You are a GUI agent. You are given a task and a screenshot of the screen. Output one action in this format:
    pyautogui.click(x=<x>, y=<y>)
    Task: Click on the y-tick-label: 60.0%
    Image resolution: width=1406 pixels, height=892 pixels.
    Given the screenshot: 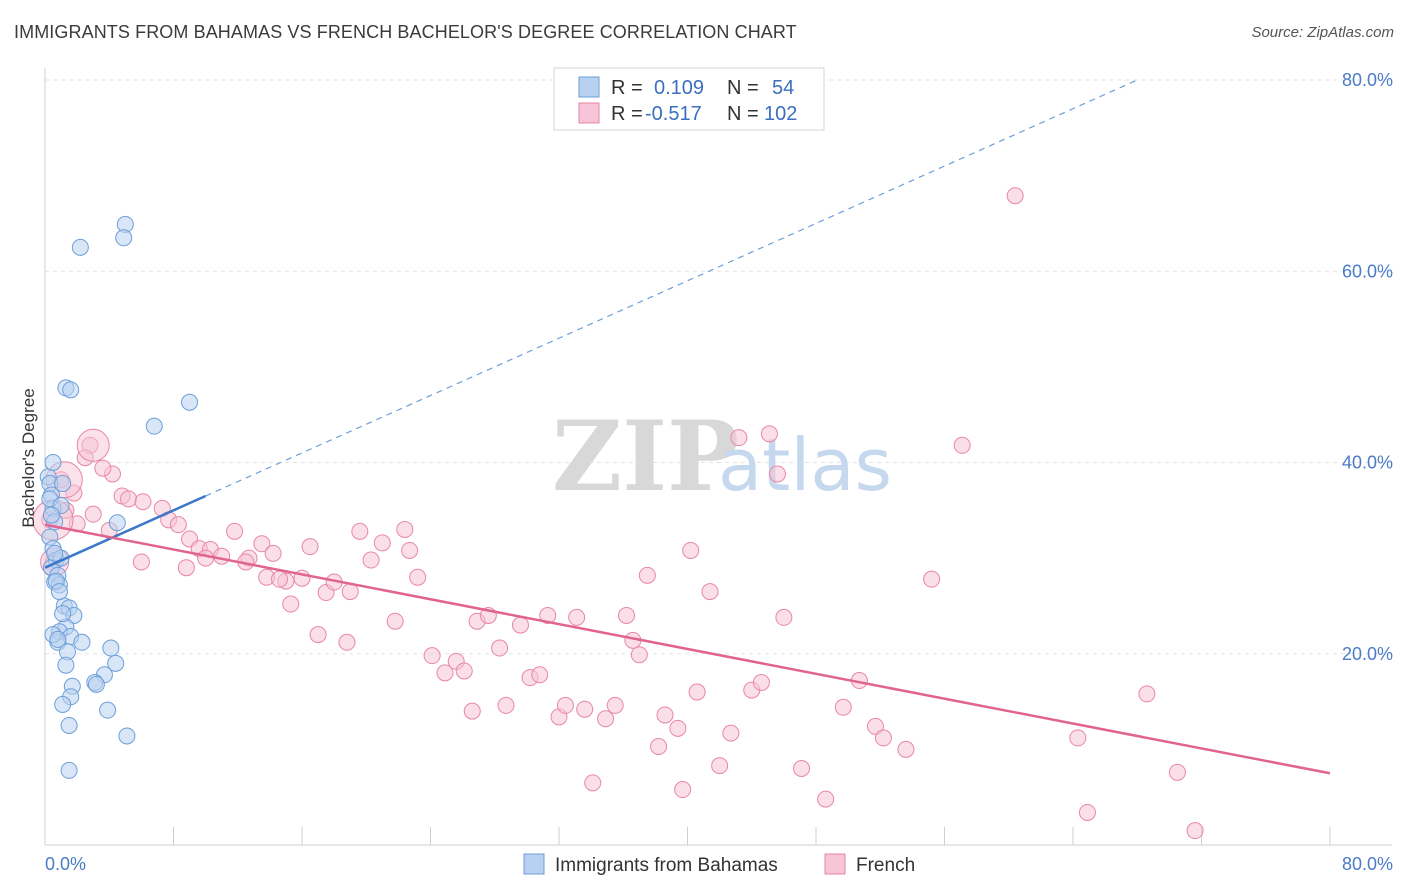 What is the action you would take?
    pyautogui.click(x=1367, y=271)
    